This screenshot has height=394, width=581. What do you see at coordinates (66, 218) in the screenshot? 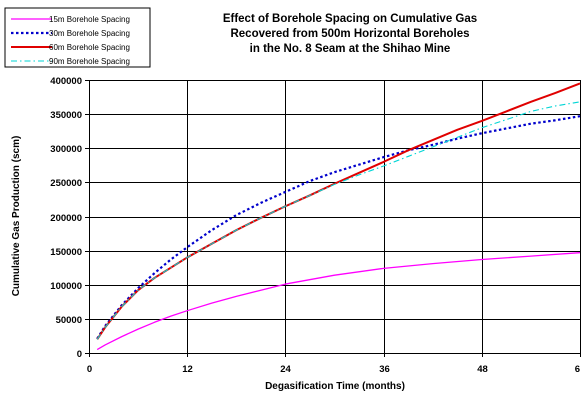
I see `y-tick-label: 200000` at bounding box center [66, 218].